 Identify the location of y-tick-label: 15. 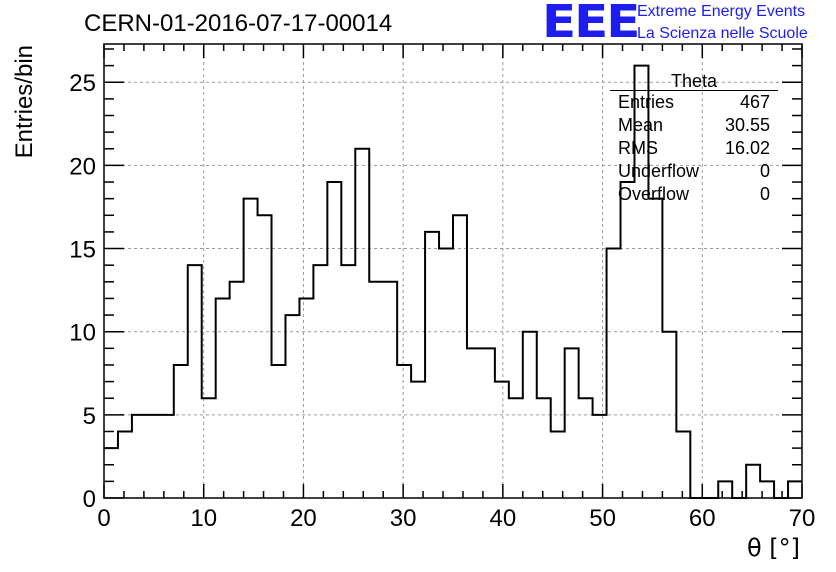
(82, 250).